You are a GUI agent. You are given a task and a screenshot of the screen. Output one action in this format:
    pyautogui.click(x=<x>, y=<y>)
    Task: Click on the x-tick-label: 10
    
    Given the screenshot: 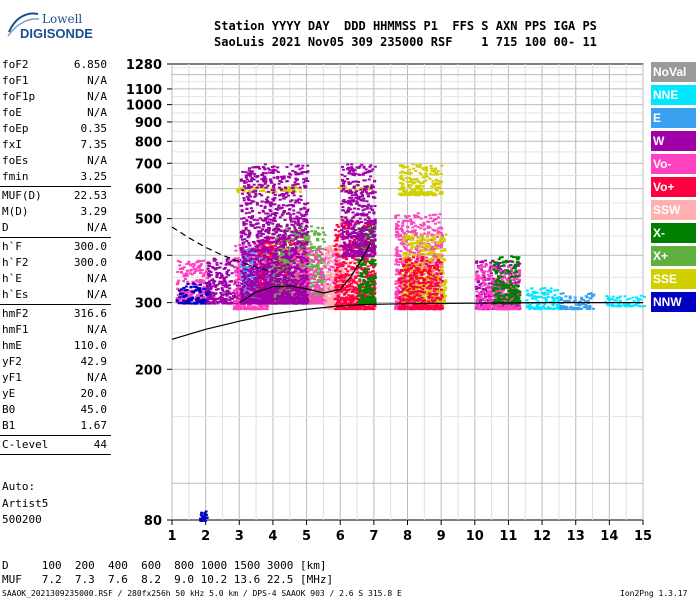 What is the action you would take?
    pyautogui.click(x=475, y=536)
    